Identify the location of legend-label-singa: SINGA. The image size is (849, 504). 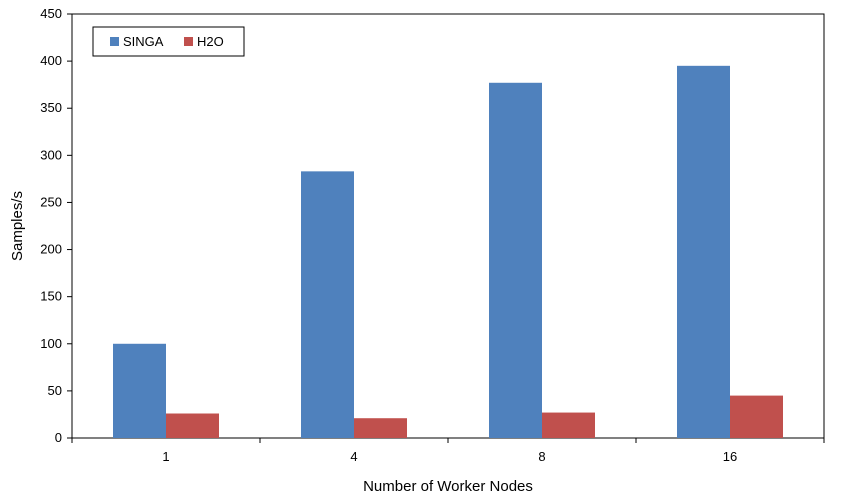
(143, 41).